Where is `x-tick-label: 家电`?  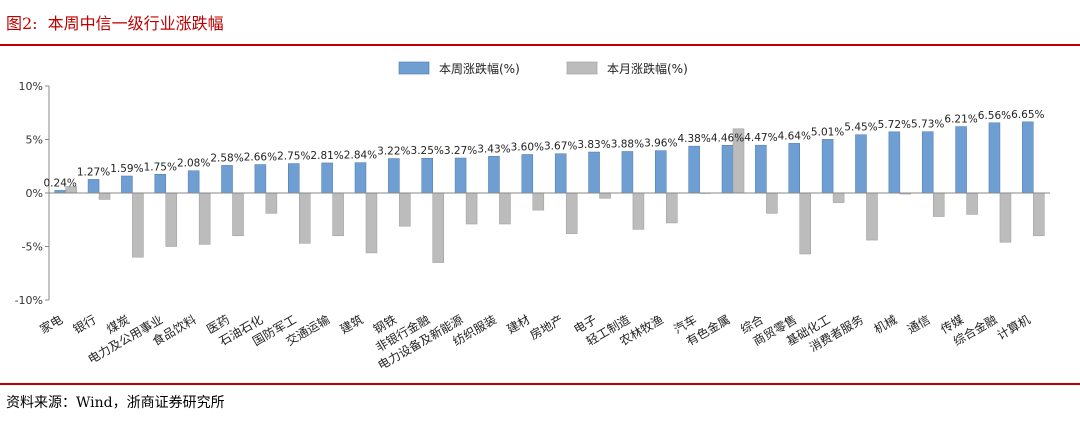
x-tick-label: 家电 is located at coordinates (51, 324).